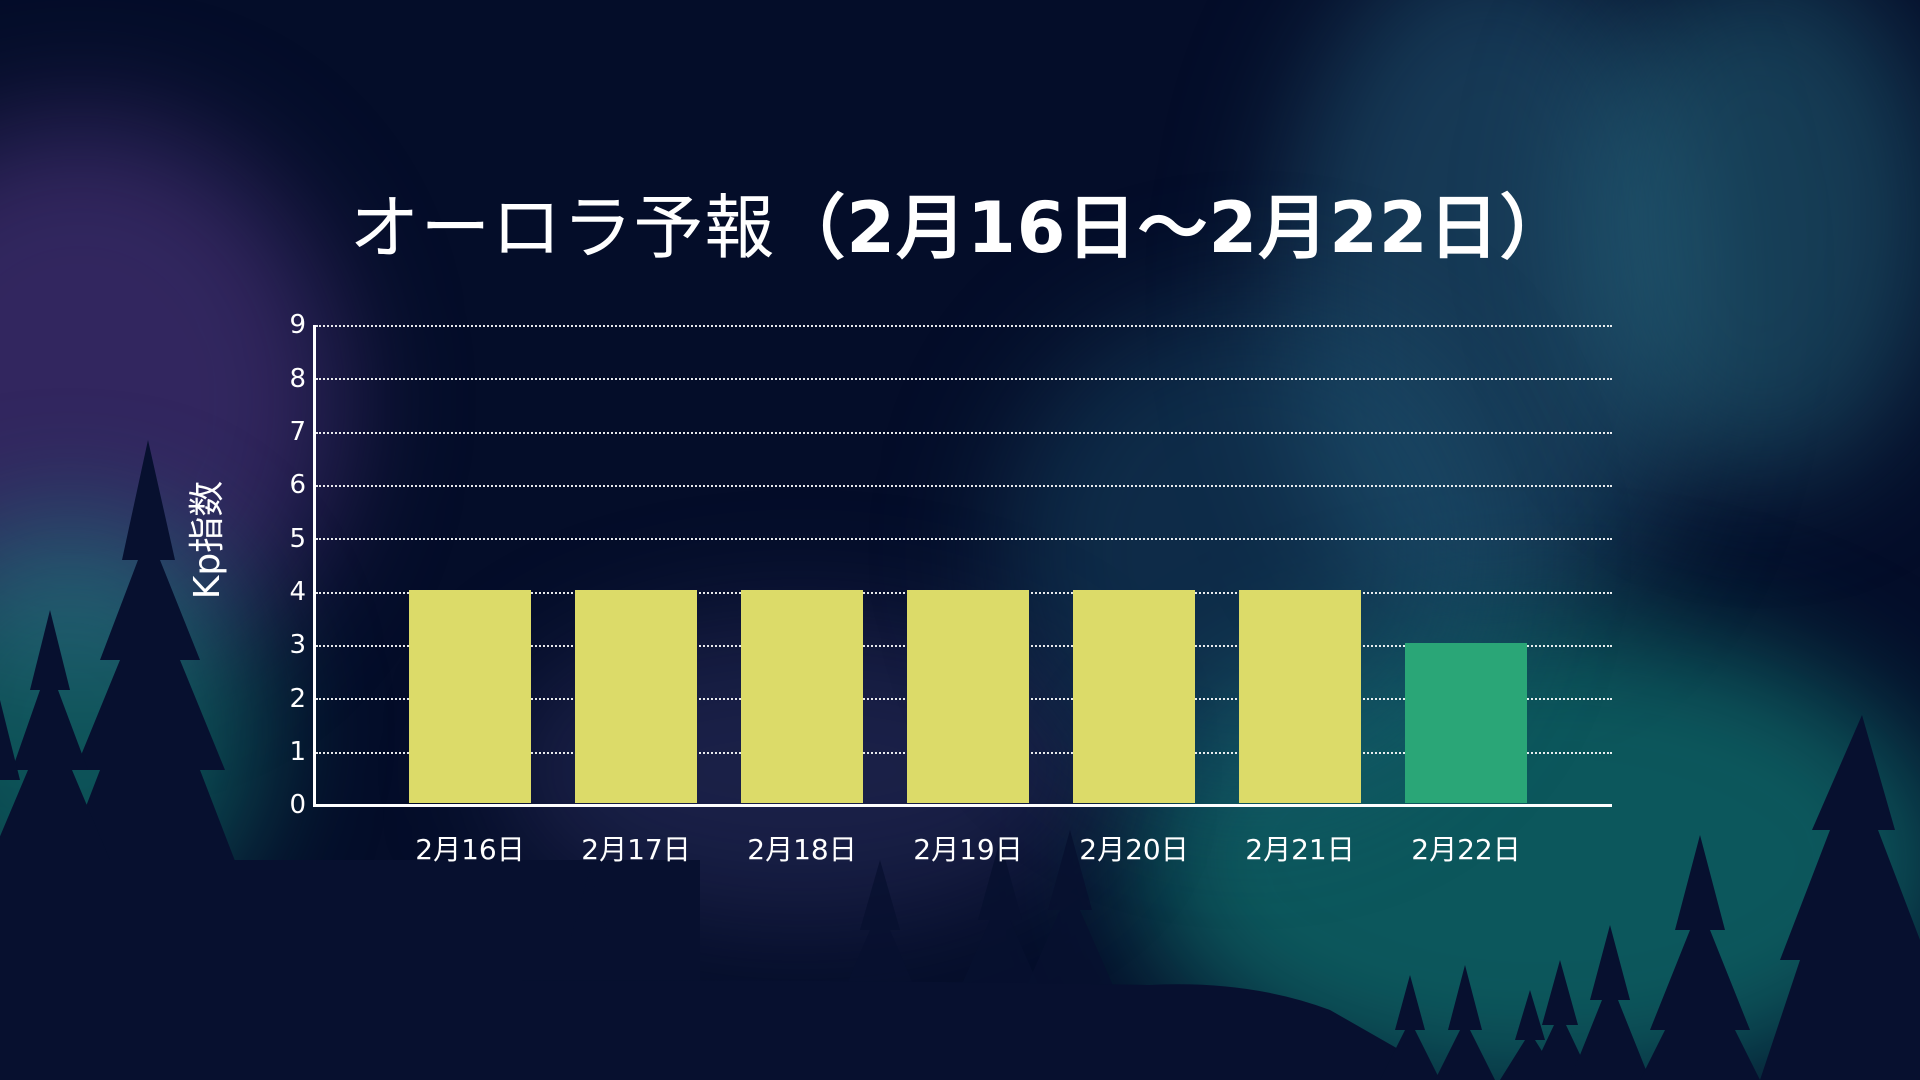  What do you see at coordinates (1300, 849) in the screenshot?
I see `x-tick-label: 2月21日` at bounding box center [1300, 849].